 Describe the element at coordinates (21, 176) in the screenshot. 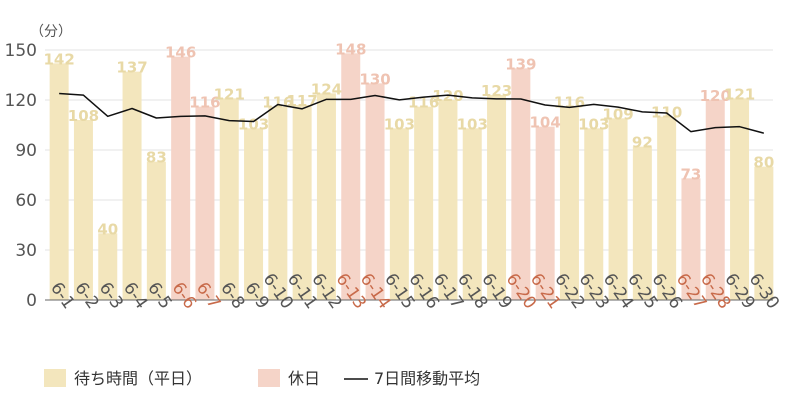

I see `y-axis-ticks: 0 30 60 90 120 150` at that location.